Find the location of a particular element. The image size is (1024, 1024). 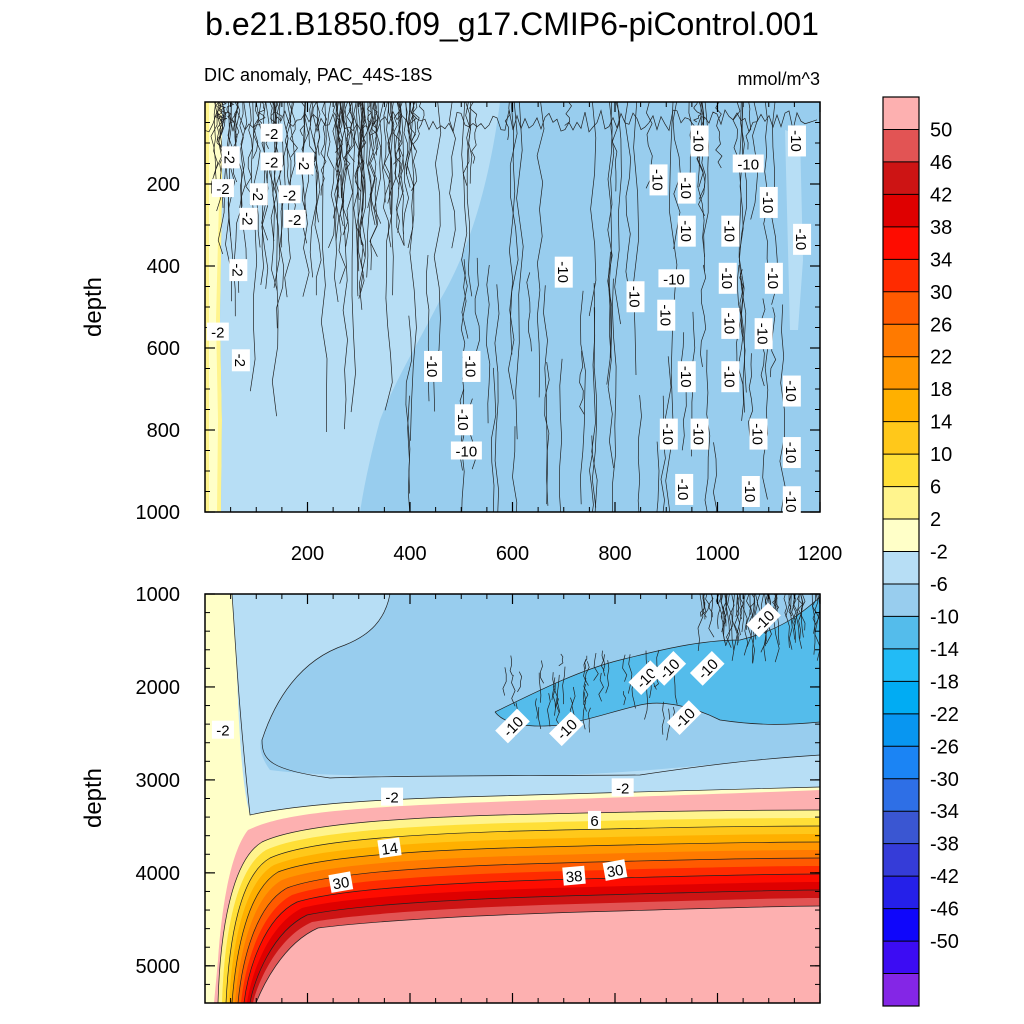

colorbar-label: -10 is located at coordinates (944, 617).